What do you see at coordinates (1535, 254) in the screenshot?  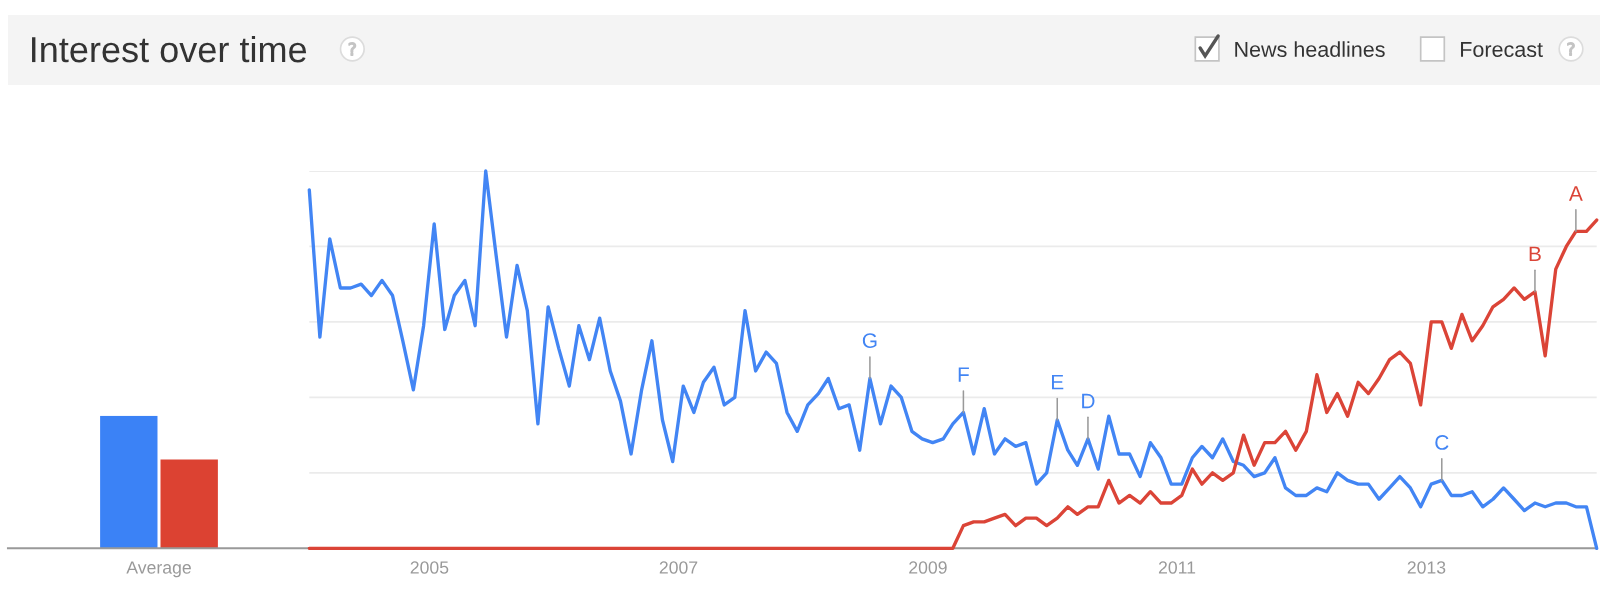 I see `annotation: B` at bounding box center [1535, 254].